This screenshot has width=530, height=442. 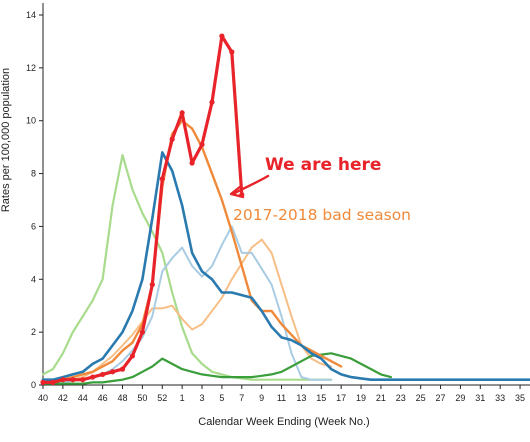 What do you see at coordinates (31, 121) in the screenshot?
I see `y-tick-label: 10` at bounding box center [31, 121].